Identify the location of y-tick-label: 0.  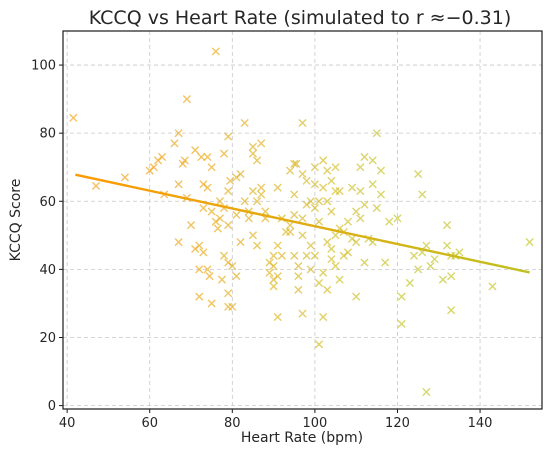
(52, 406).